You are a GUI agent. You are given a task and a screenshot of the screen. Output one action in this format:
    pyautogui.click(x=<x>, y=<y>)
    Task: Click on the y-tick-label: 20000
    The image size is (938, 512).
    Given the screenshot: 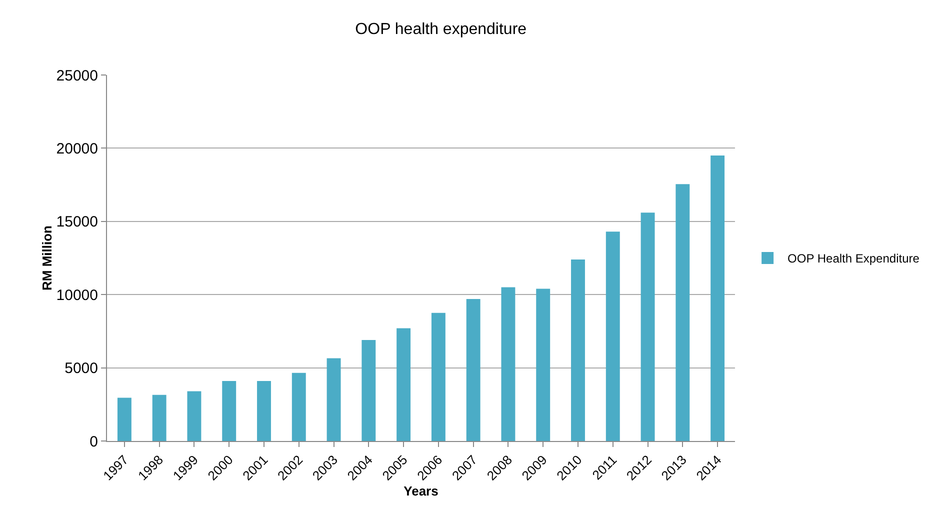 What is the action you would take?
    pyautogui.click(x=77, y=149)
    